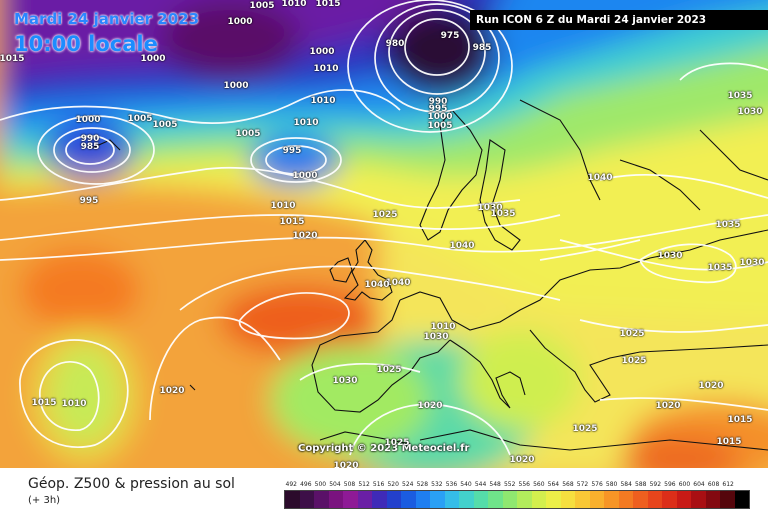 Image resolution: width=768 pixels, height=512 pixels. I want to click on isobar-label: 975, so click(450, 36).